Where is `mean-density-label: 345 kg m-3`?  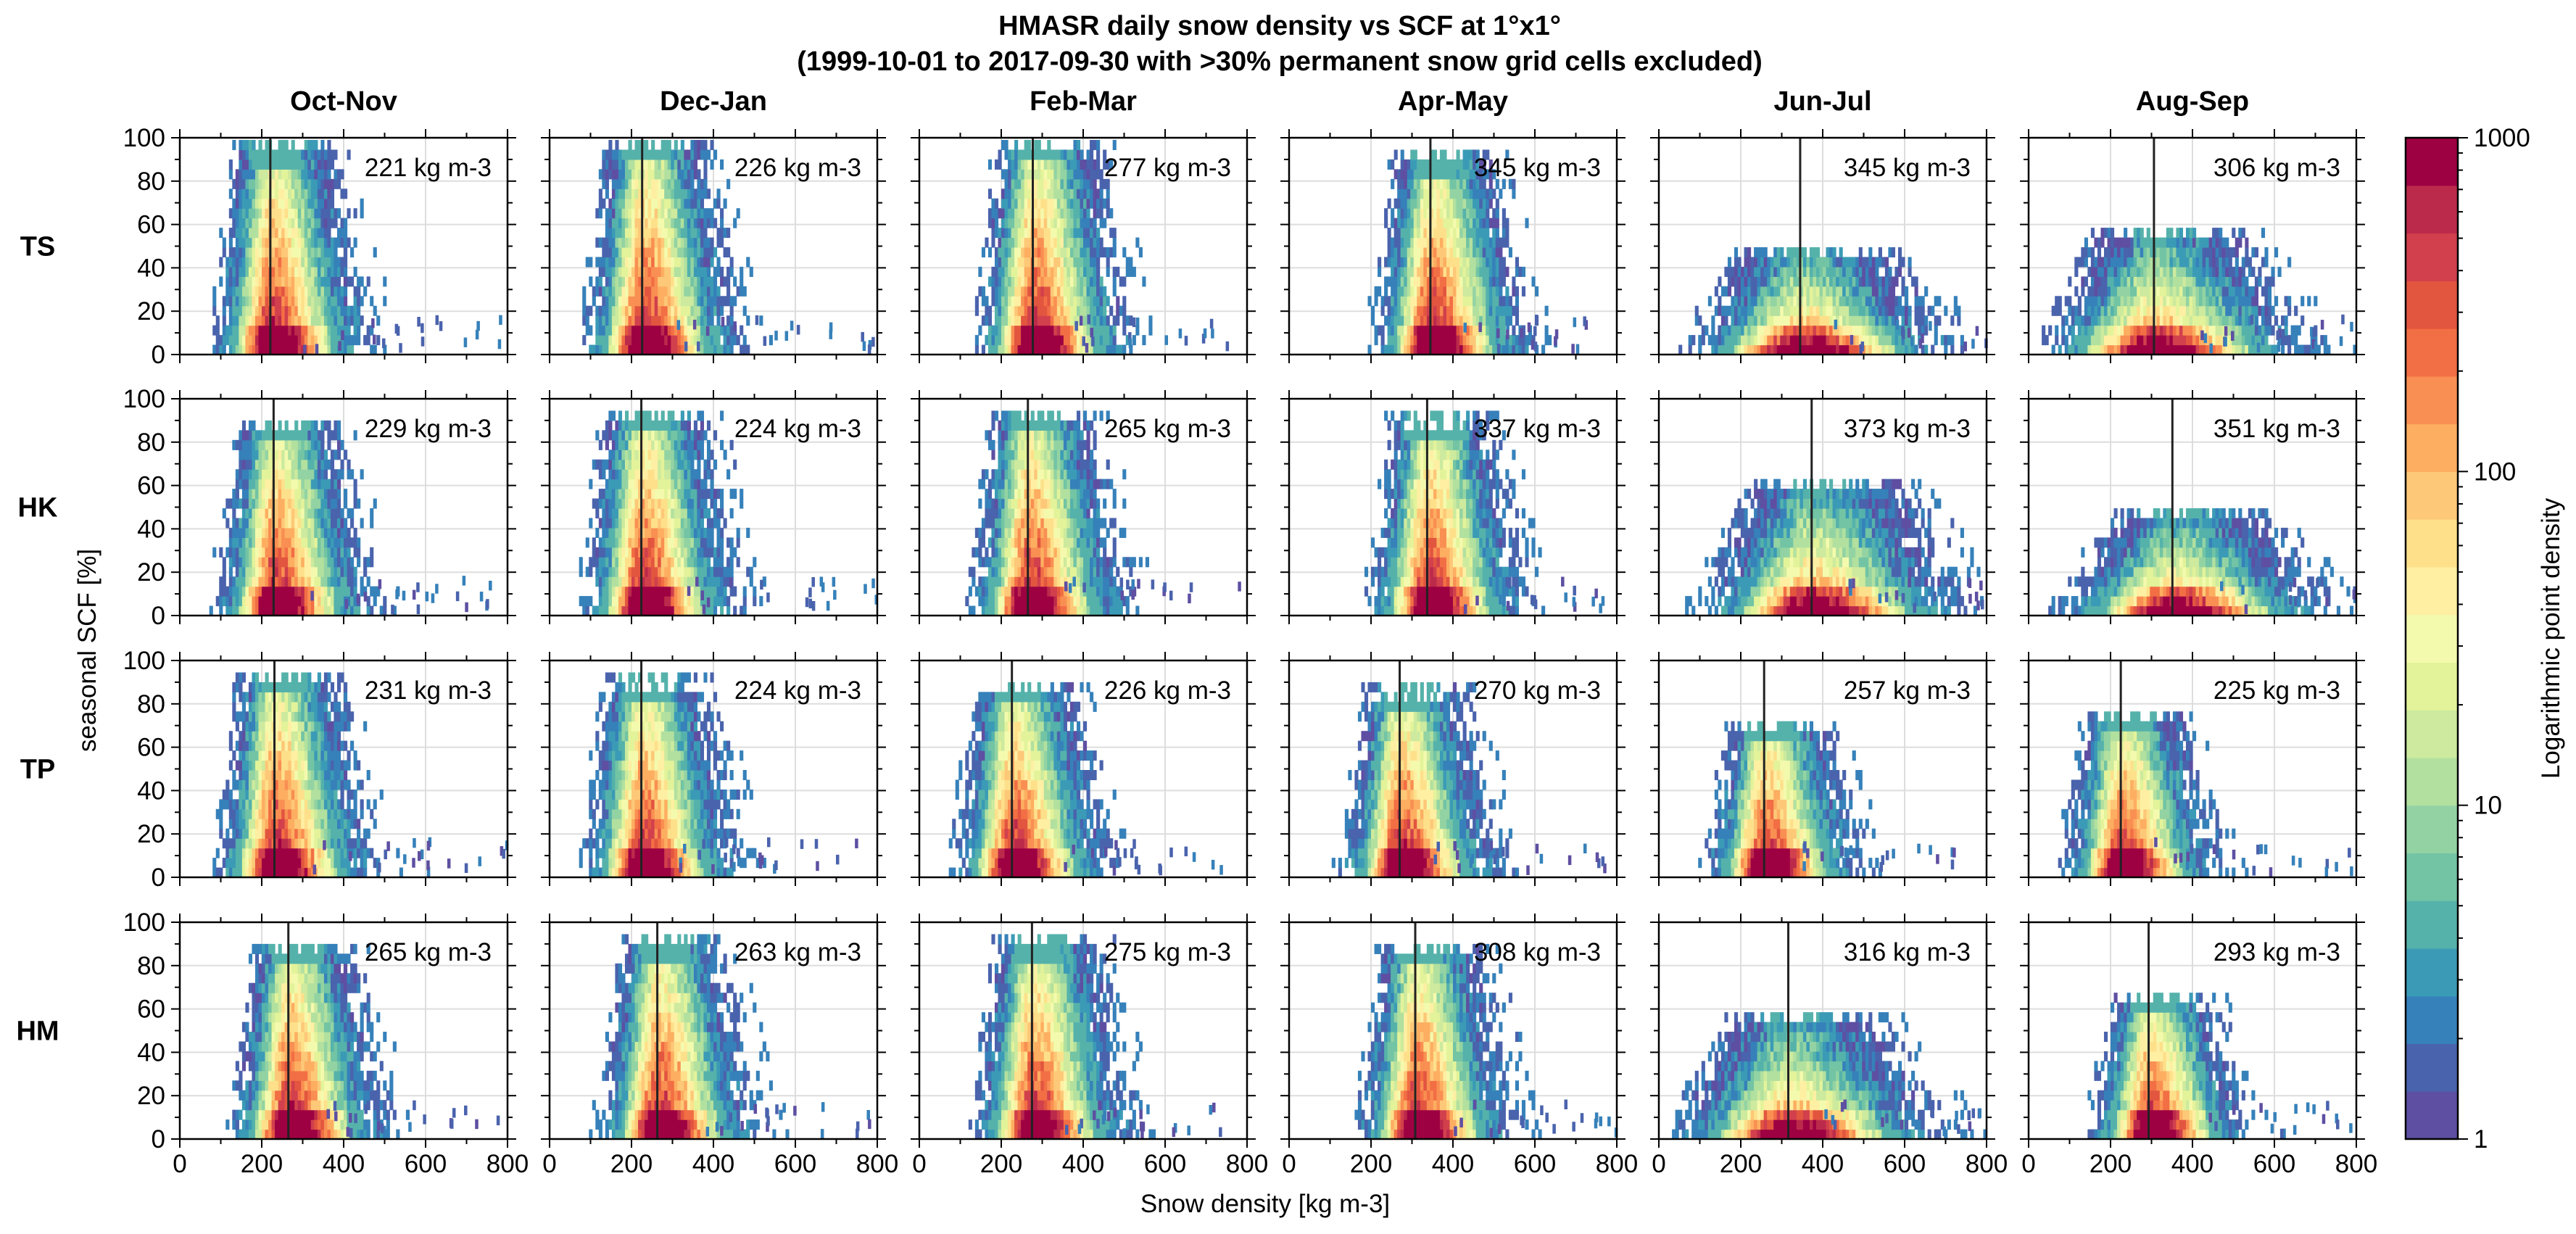
mean-density-label: 345 kg m-3 is located at coordinates (1907, 168).